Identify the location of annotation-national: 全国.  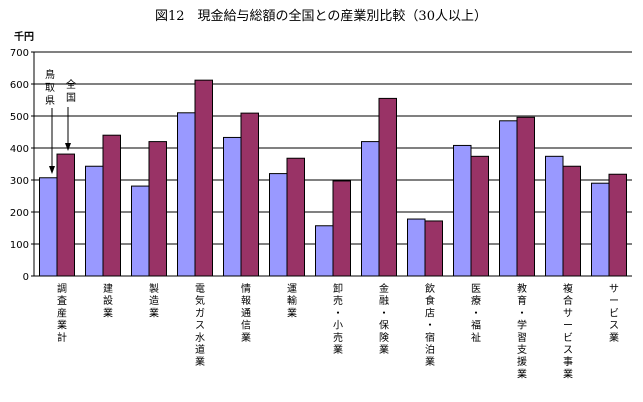
(71, 91).